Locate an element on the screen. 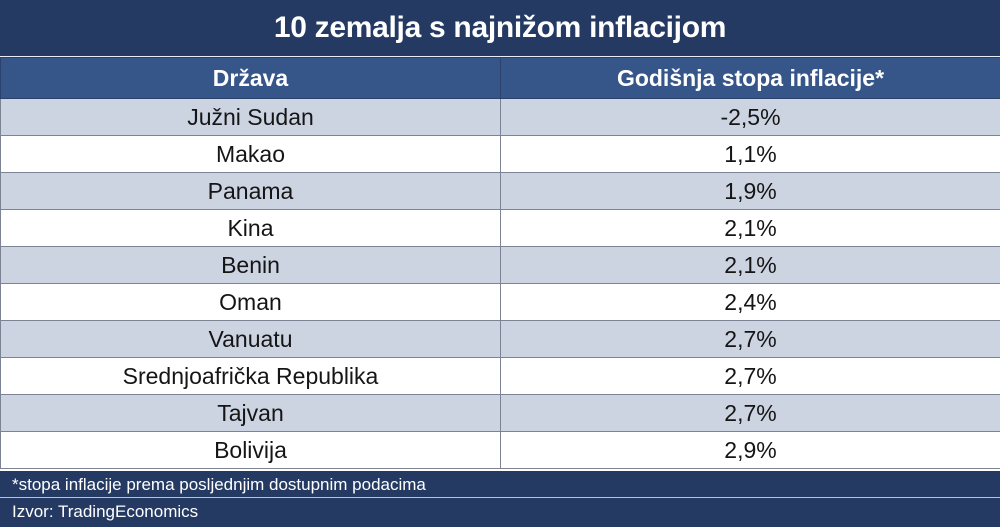 This screenshot has height=527, width=1000. country-cell: Vanuatu is located at coordinates (250, 339).